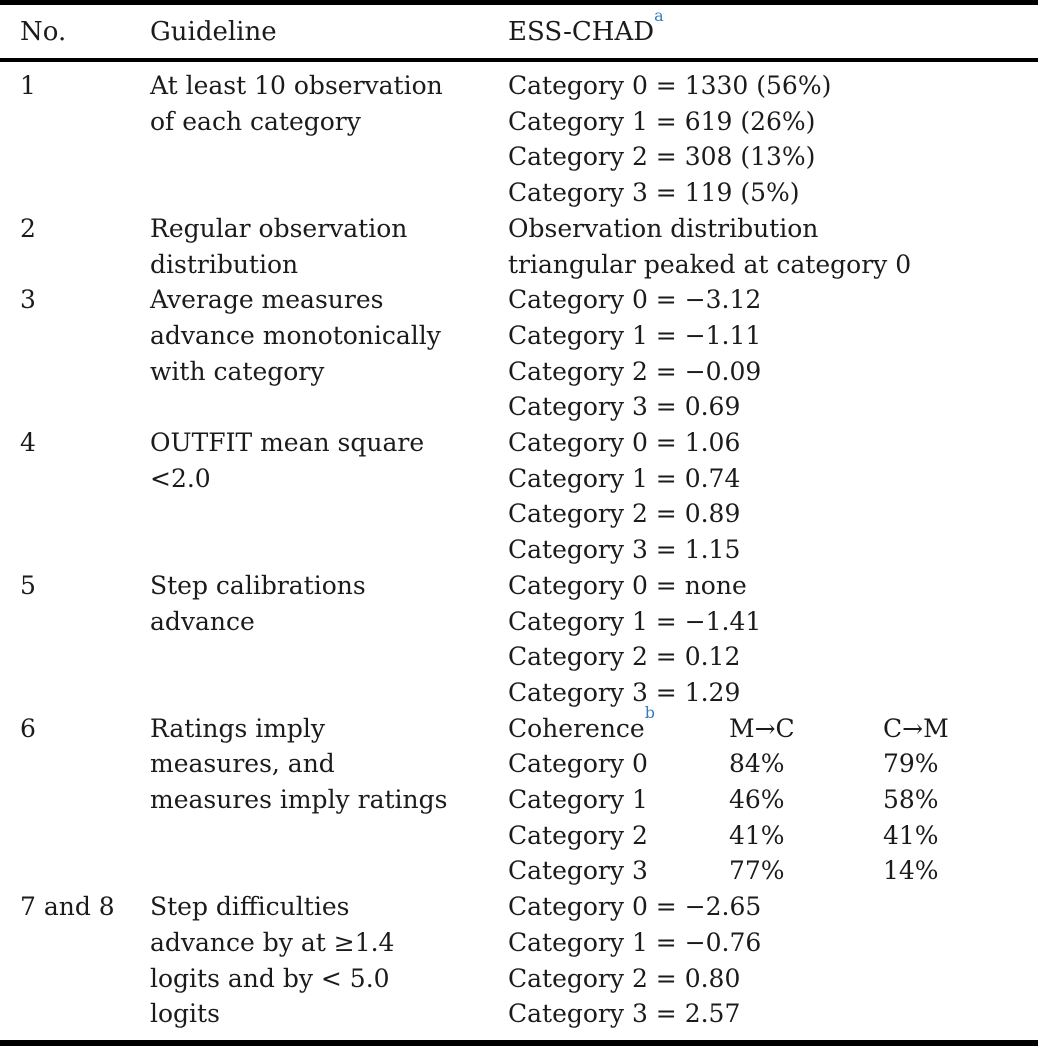 The image size is (1038, 1046). Describe the element at coordinates (295, 335) in the screenshot. I see `guideline-text-line: advance monotonically` at that location.